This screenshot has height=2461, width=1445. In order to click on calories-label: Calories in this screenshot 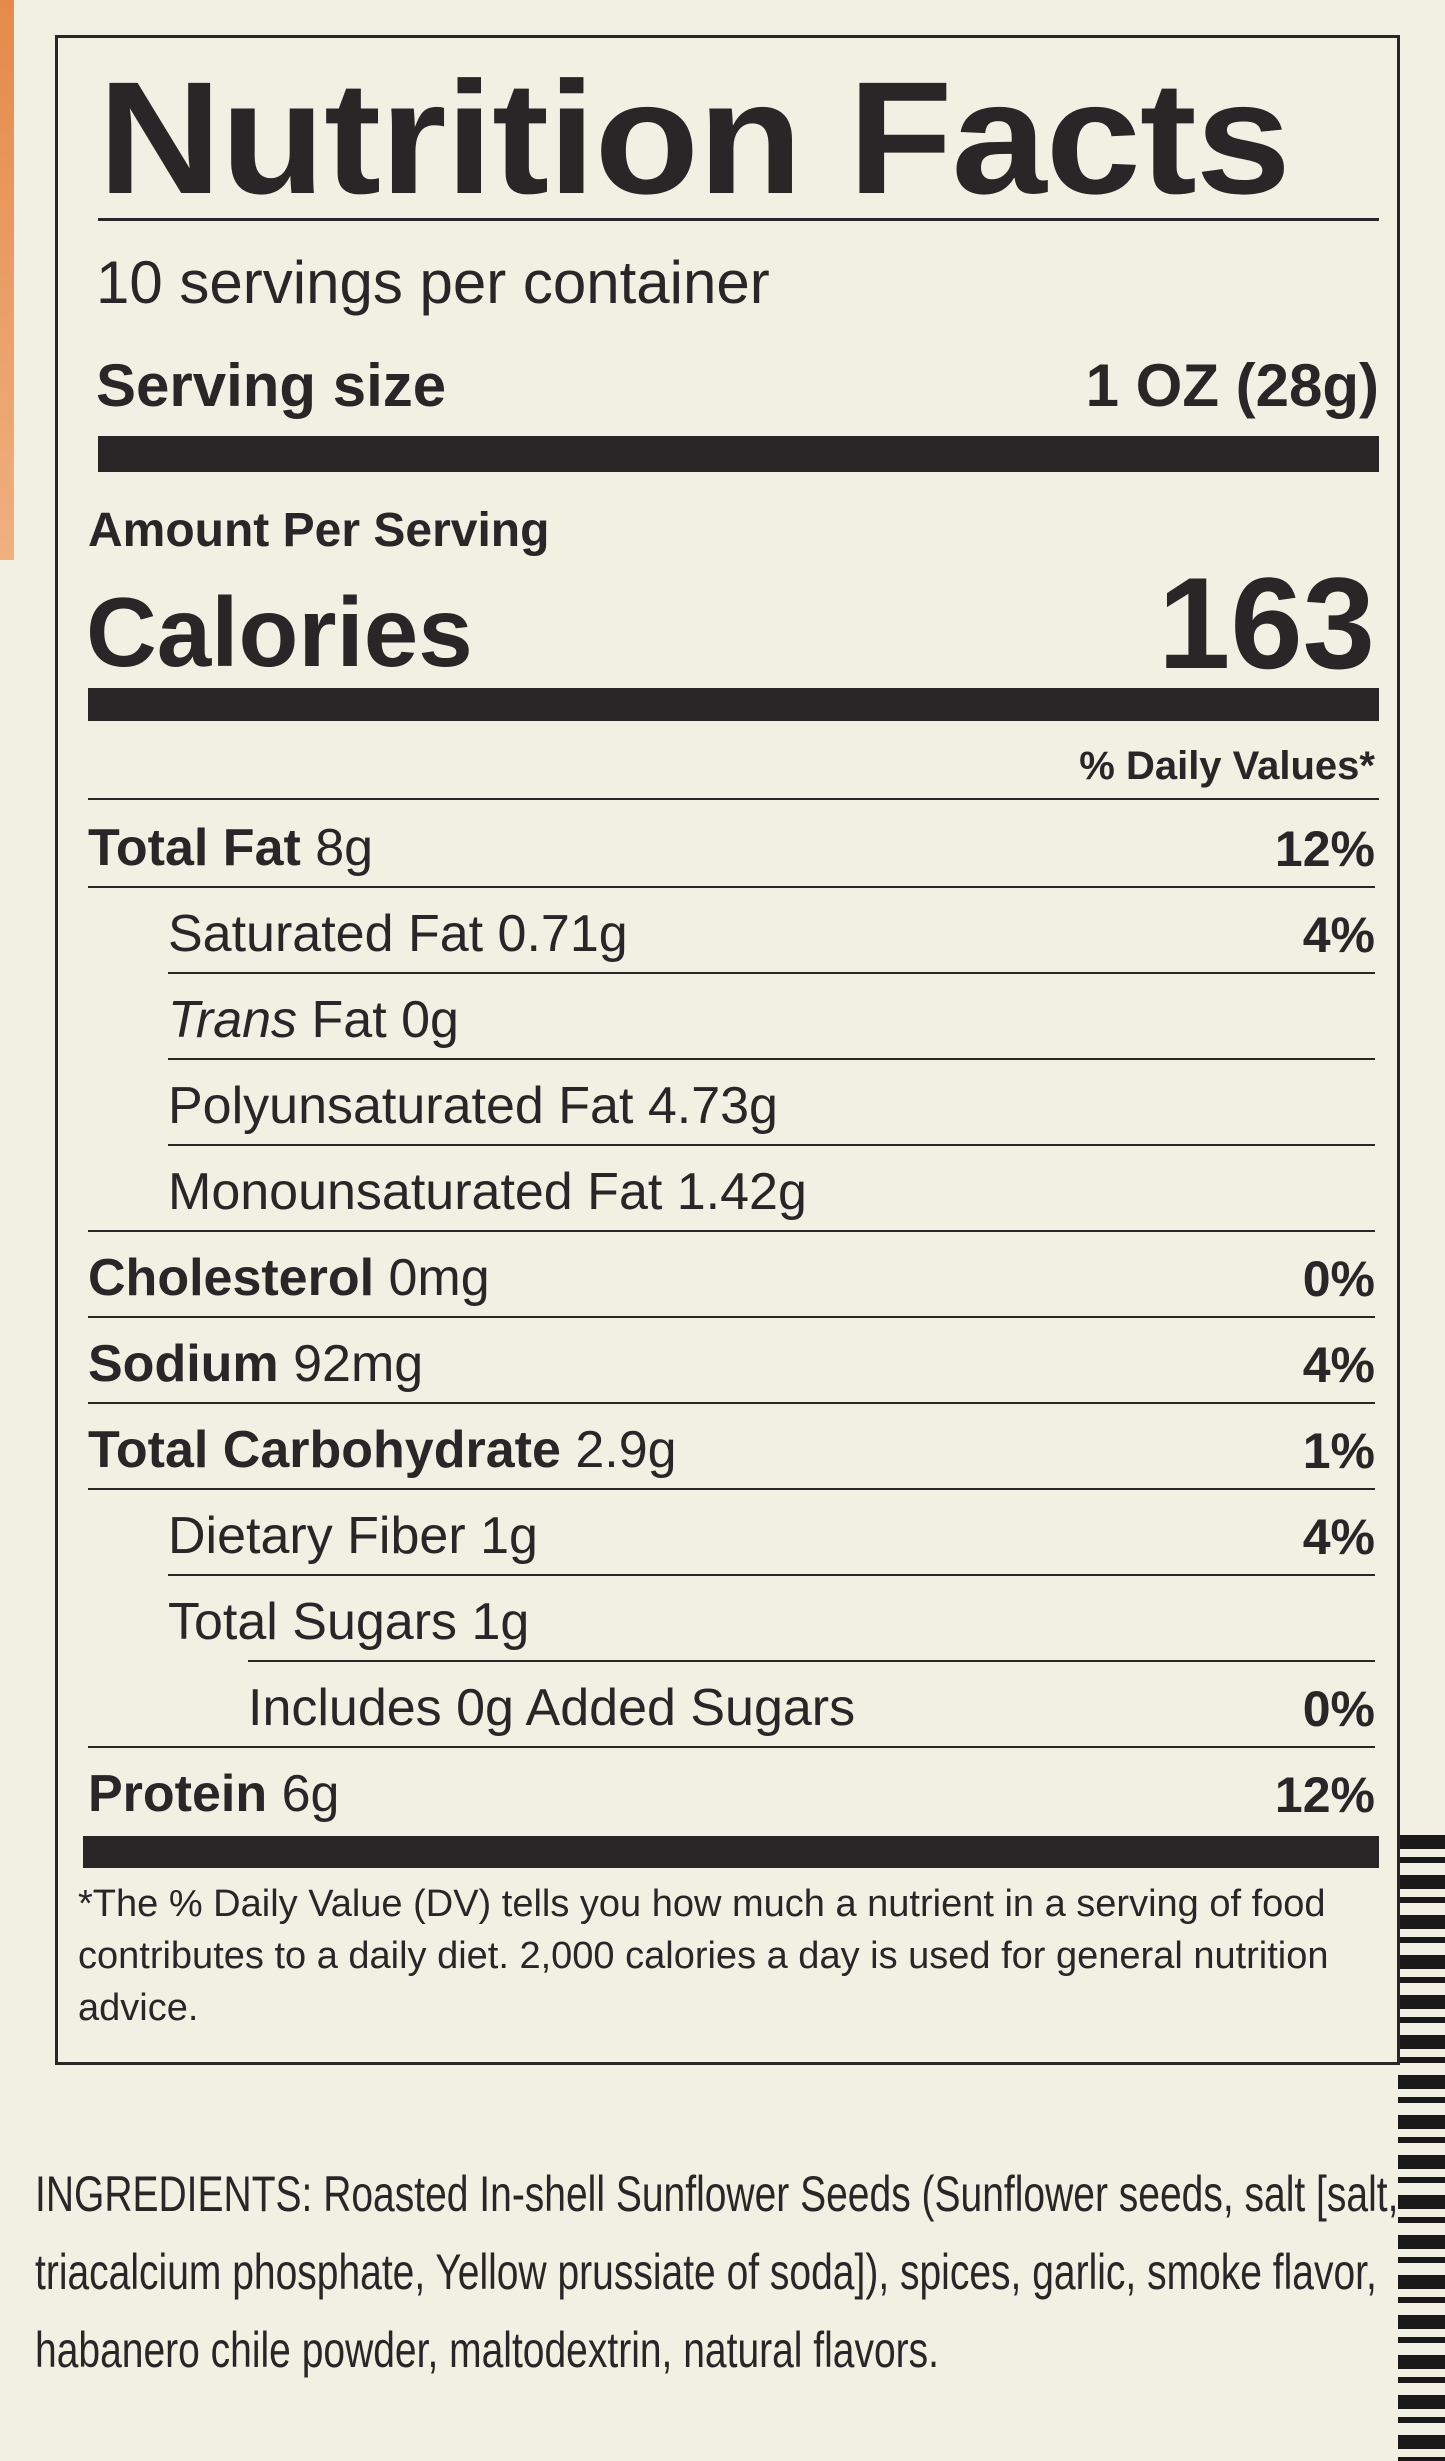, I will do `click(279, 632)`.